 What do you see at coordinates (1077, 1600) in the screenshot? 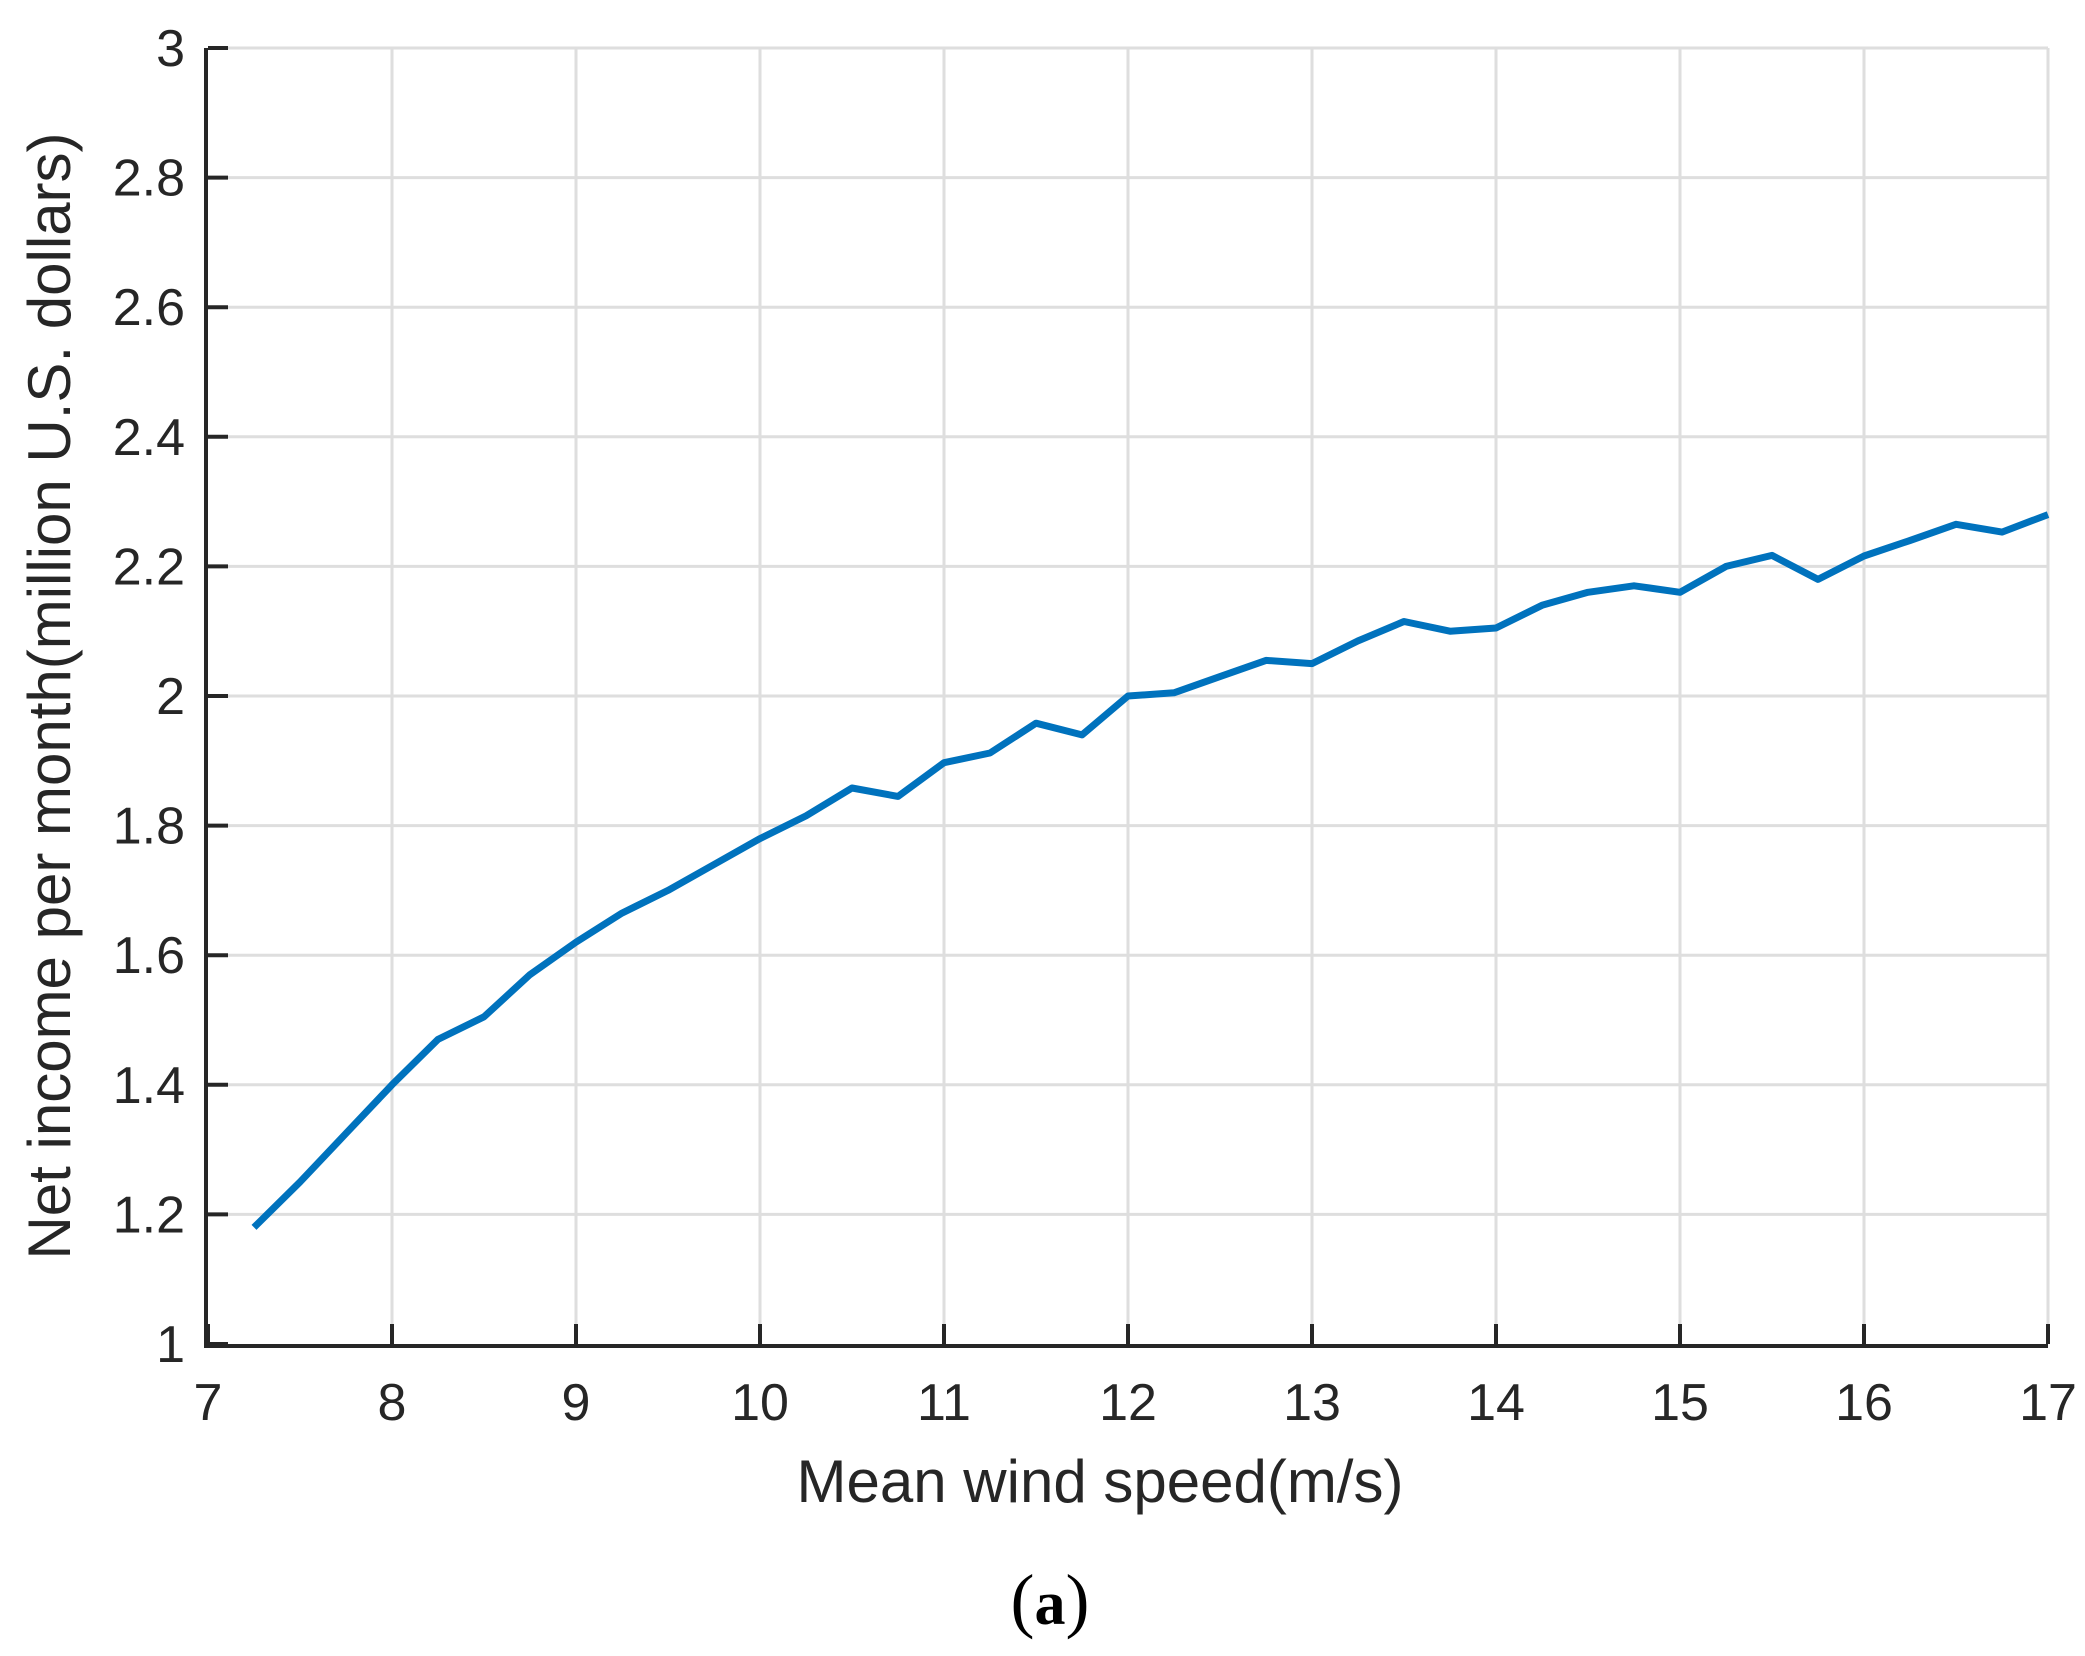
I see `caption-paren-close: )` at bounding box center [1077, 1600].